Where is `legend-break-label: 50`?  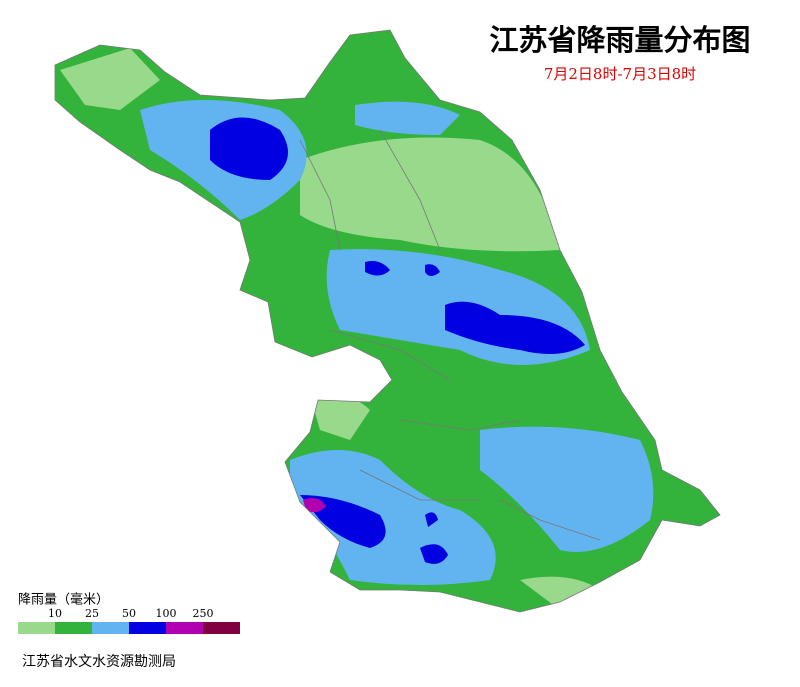
legend-break-label: 50 is located at coordinates (129, 613).